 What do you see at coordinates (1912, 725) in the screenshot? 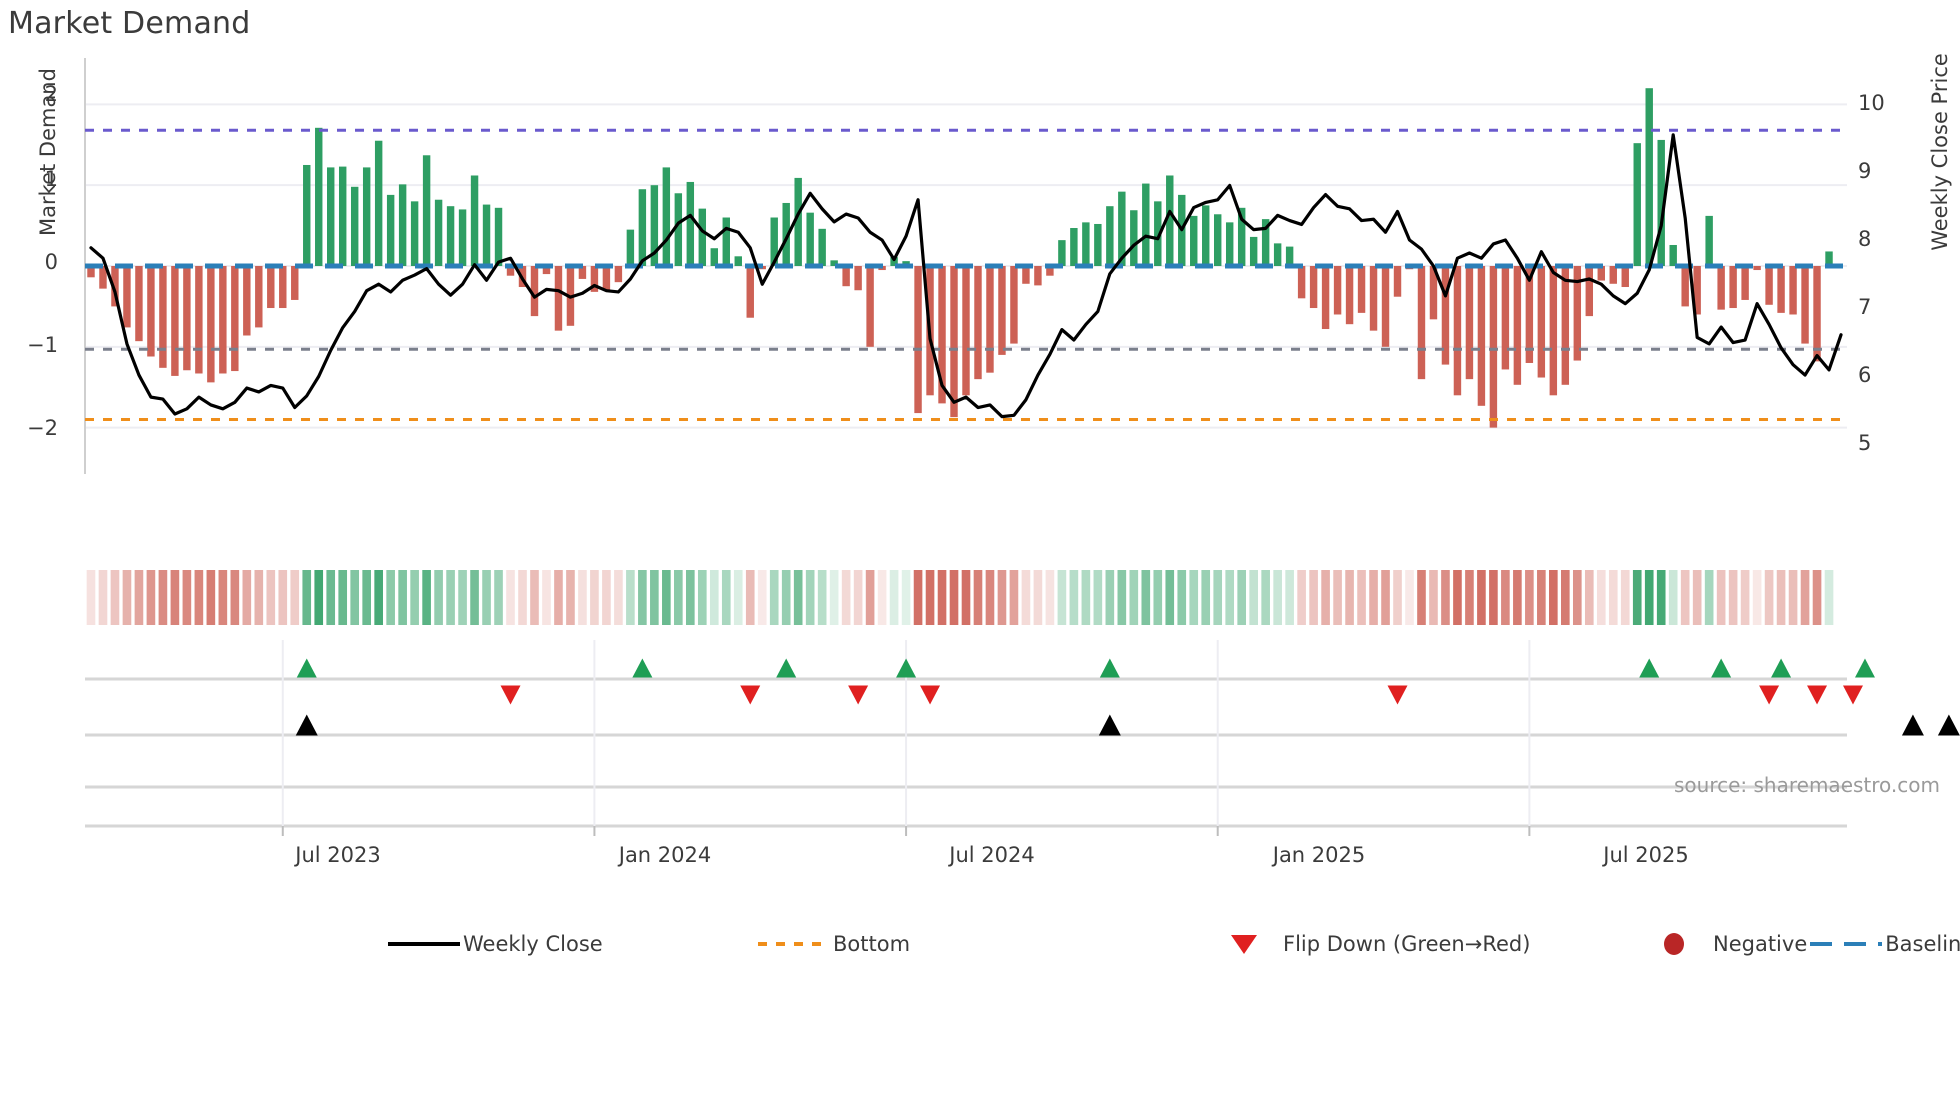
I see `price-cross-marker` at bounding box center [1912, 725].